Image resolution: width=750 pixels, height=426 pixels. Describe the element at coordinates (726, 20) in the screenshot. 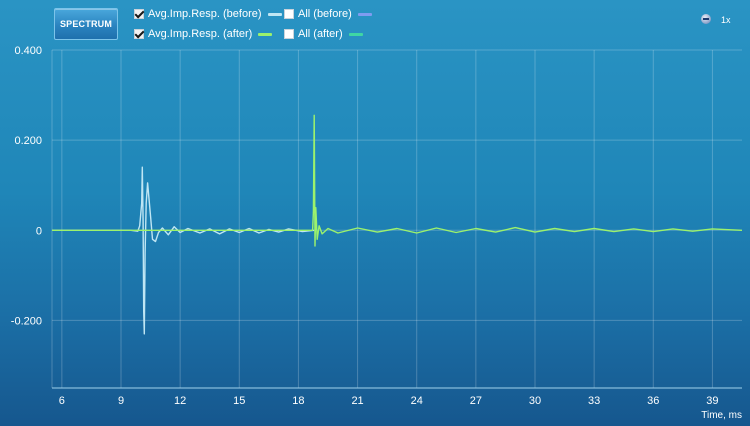

I see `zoom-level: 1x` at that location.